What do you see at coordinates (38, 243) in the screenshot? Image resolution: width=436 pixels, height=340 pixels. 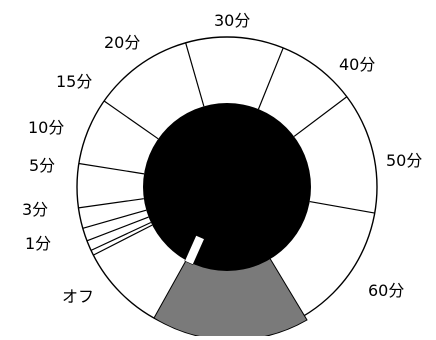 I see `label-1-min: 1分` at bounding box center [38, 243].